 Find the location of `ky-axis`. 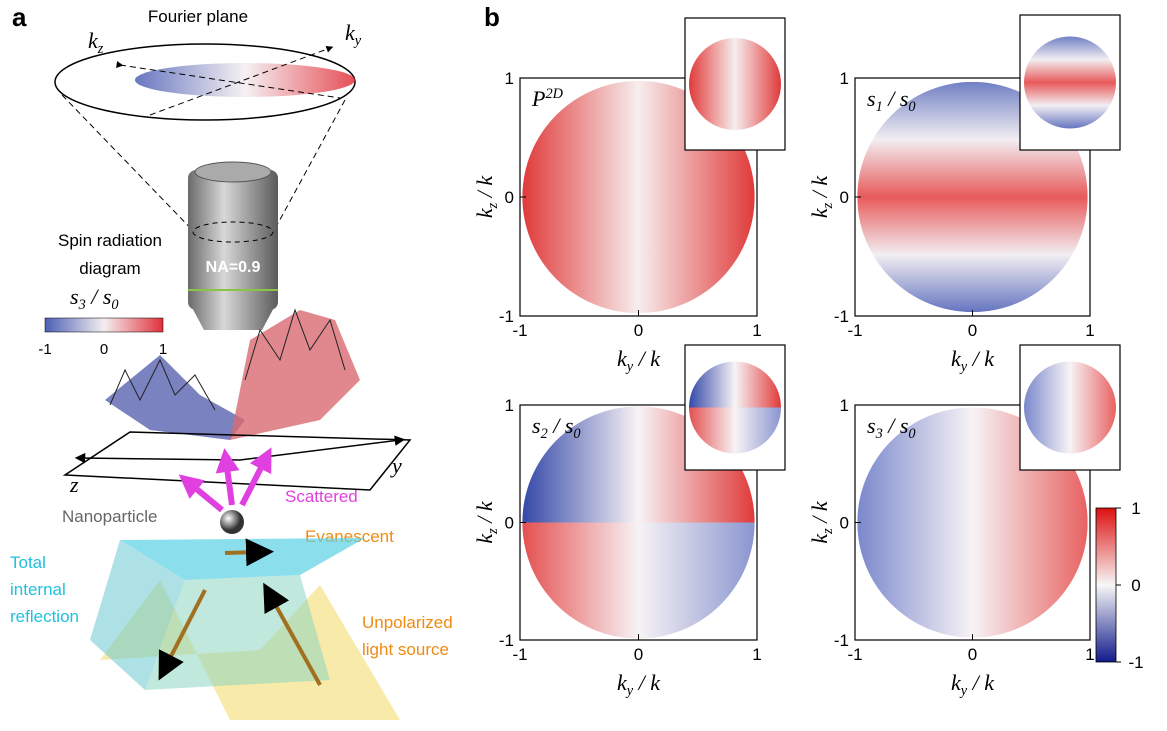

ky-axis is located at coordinates (241, 80).